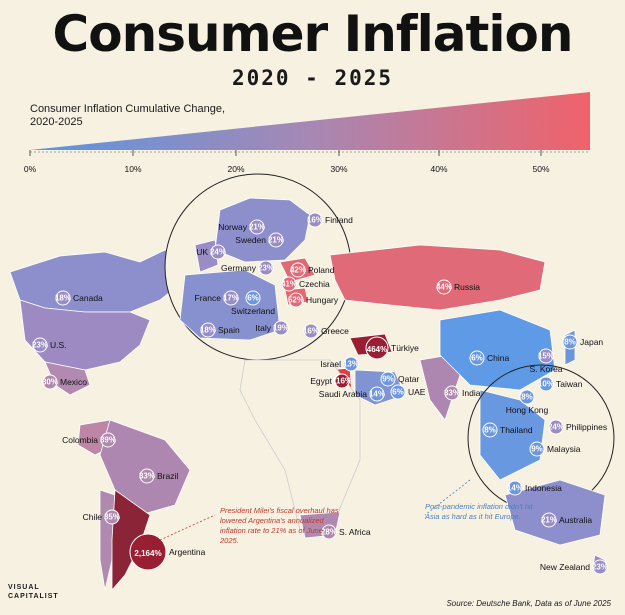 Image resolution: width=625 pixels, height=615 pixels. What do you see at coordinates (570, 342) in the screenshot?
I see `value-label: 8%` at bounding box center [570, 342].